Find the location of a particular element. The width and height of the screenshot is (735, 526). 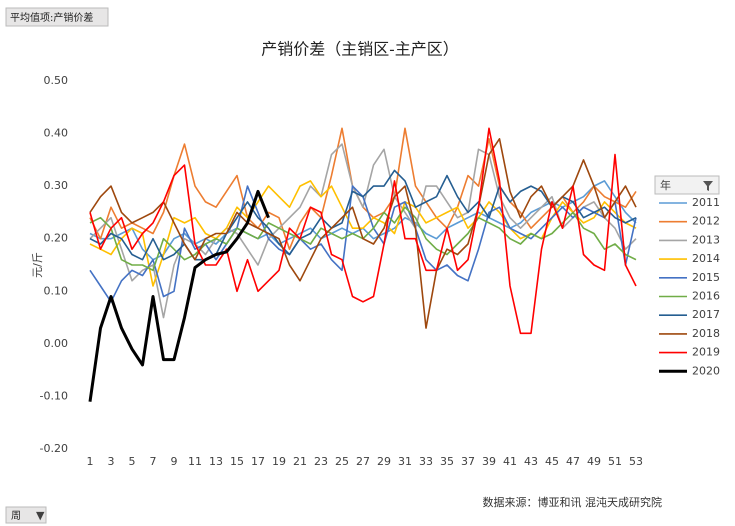

filter-icon is located at coordinates (708, 186).